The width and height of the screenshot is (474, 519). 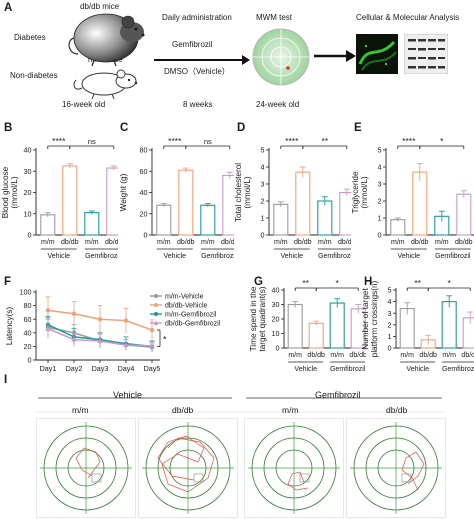 What do you see at coordinates (186, 306) in the screenshot?
I see `legend-label: db/db-Vehicle` at bounding box center [186, 306].